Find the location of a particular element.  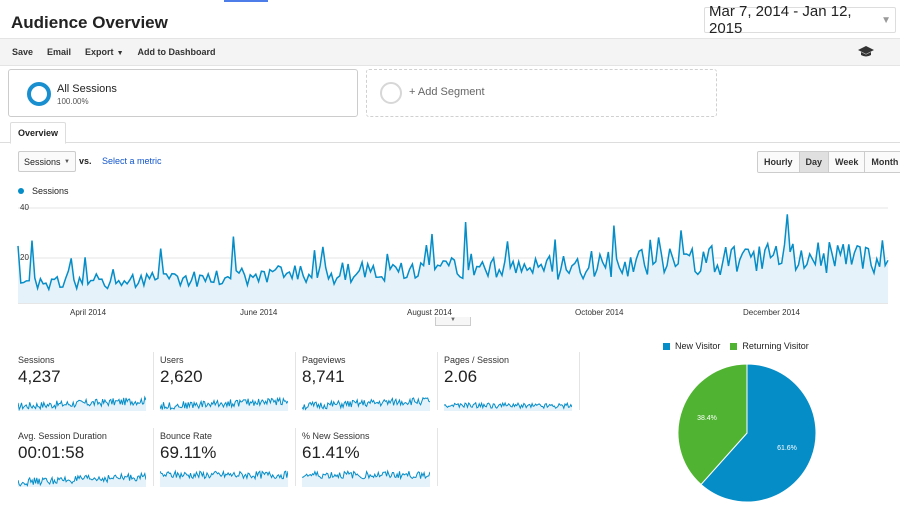

metric-value: 8,741 is located at coordinates (323, 376).